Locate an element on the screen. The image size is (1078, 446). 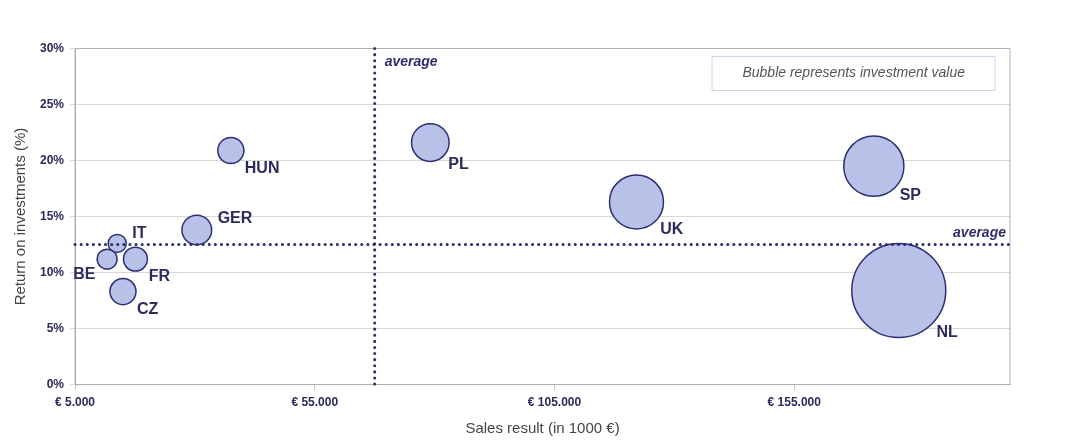
x-tick-label: € 55.000 is located at coordinates (315, 402).